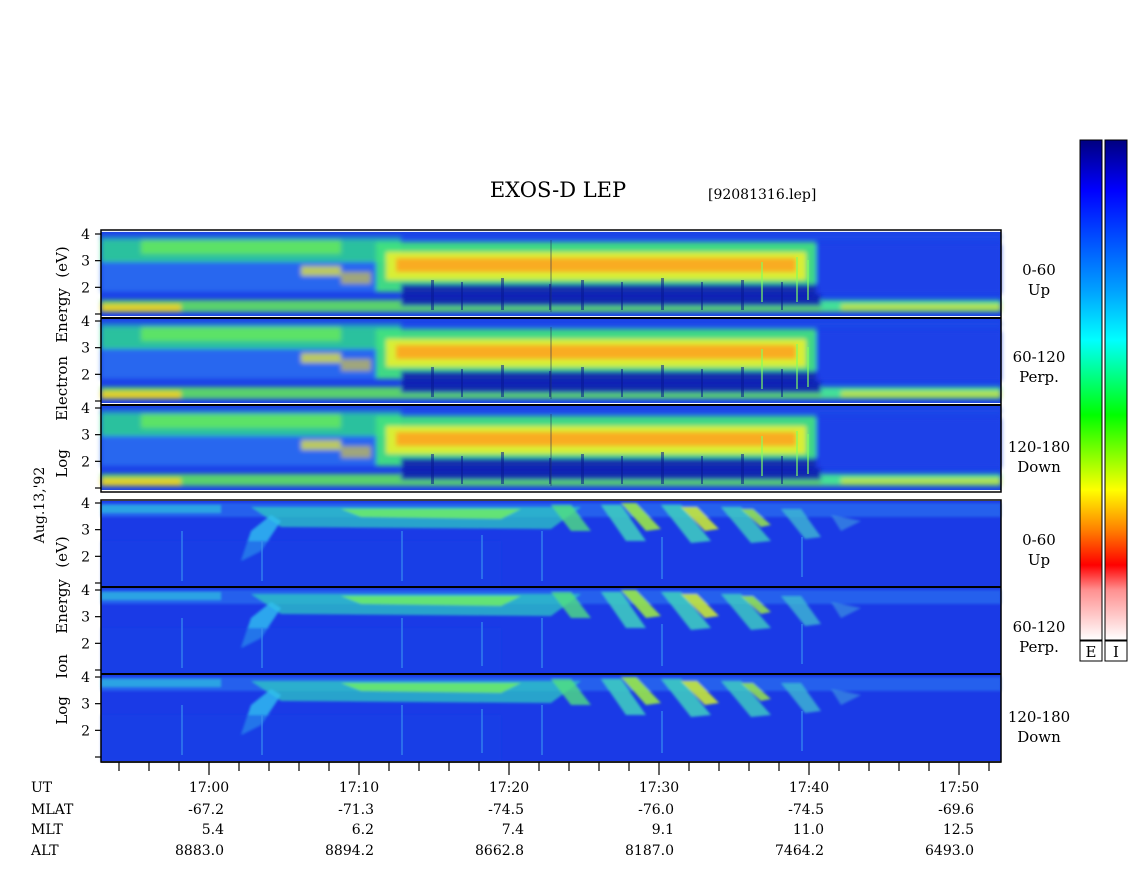  What do you see at coordinates (199, 851) in the screenshot?
I see `x-tick-value-alt: 8883.0` at bounding box center [199, 851].